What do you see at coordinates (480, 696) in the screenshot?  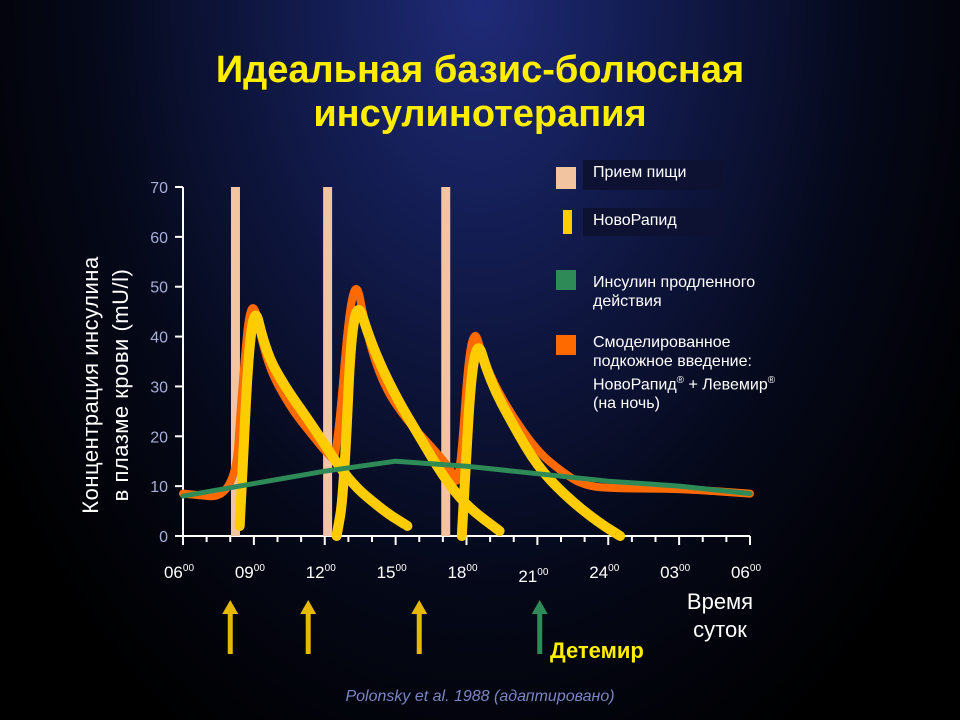 I see `citation: Polonsky et al. 1988 (адаптировано)` at bounding box center [480, 696].